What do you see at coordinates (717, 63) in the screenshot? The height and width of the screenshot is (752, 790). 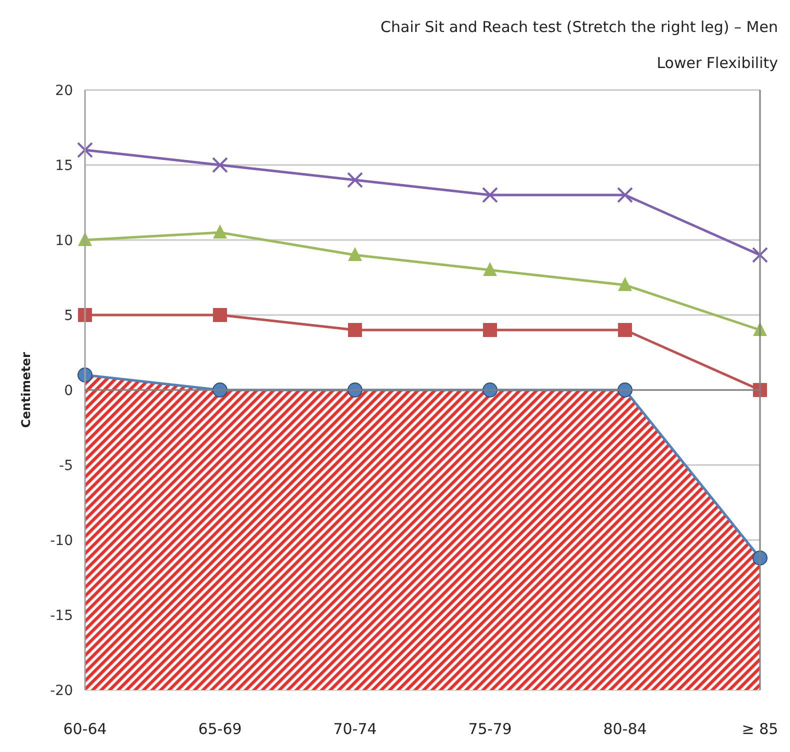 I see `chart-subtitle: Lower Flexibility` at bounding box center [717, 63].